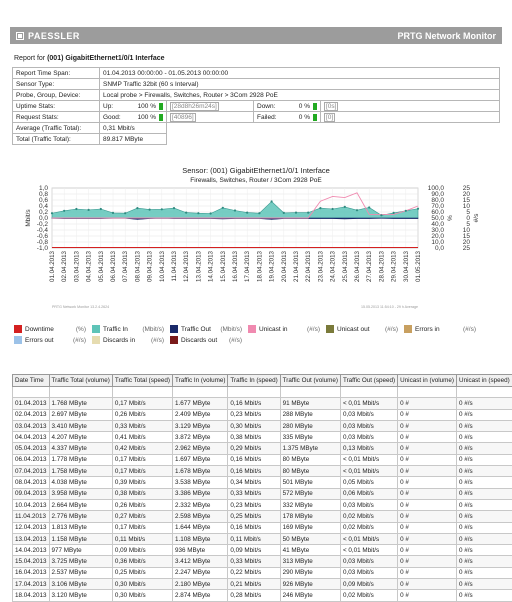 This screenshot has height=602, width=512. I want to click on legend-label: Downtime, so click(39, 329).